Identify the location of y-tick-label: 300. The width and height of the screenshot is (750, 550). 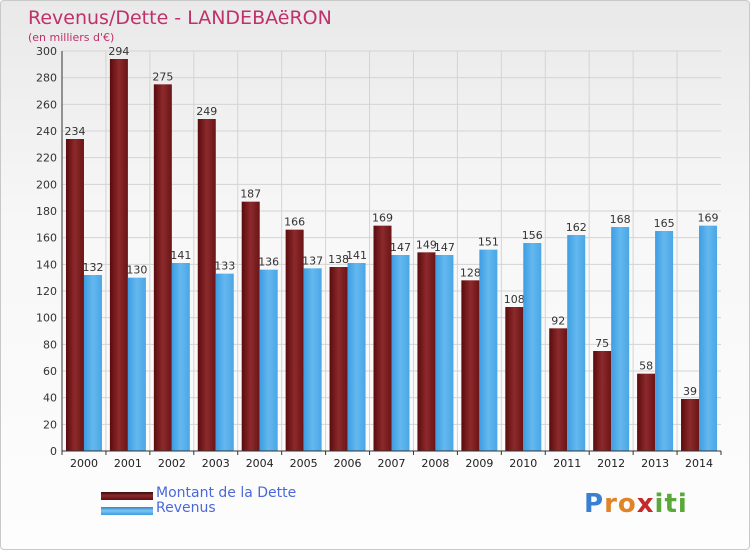
(46, 51).